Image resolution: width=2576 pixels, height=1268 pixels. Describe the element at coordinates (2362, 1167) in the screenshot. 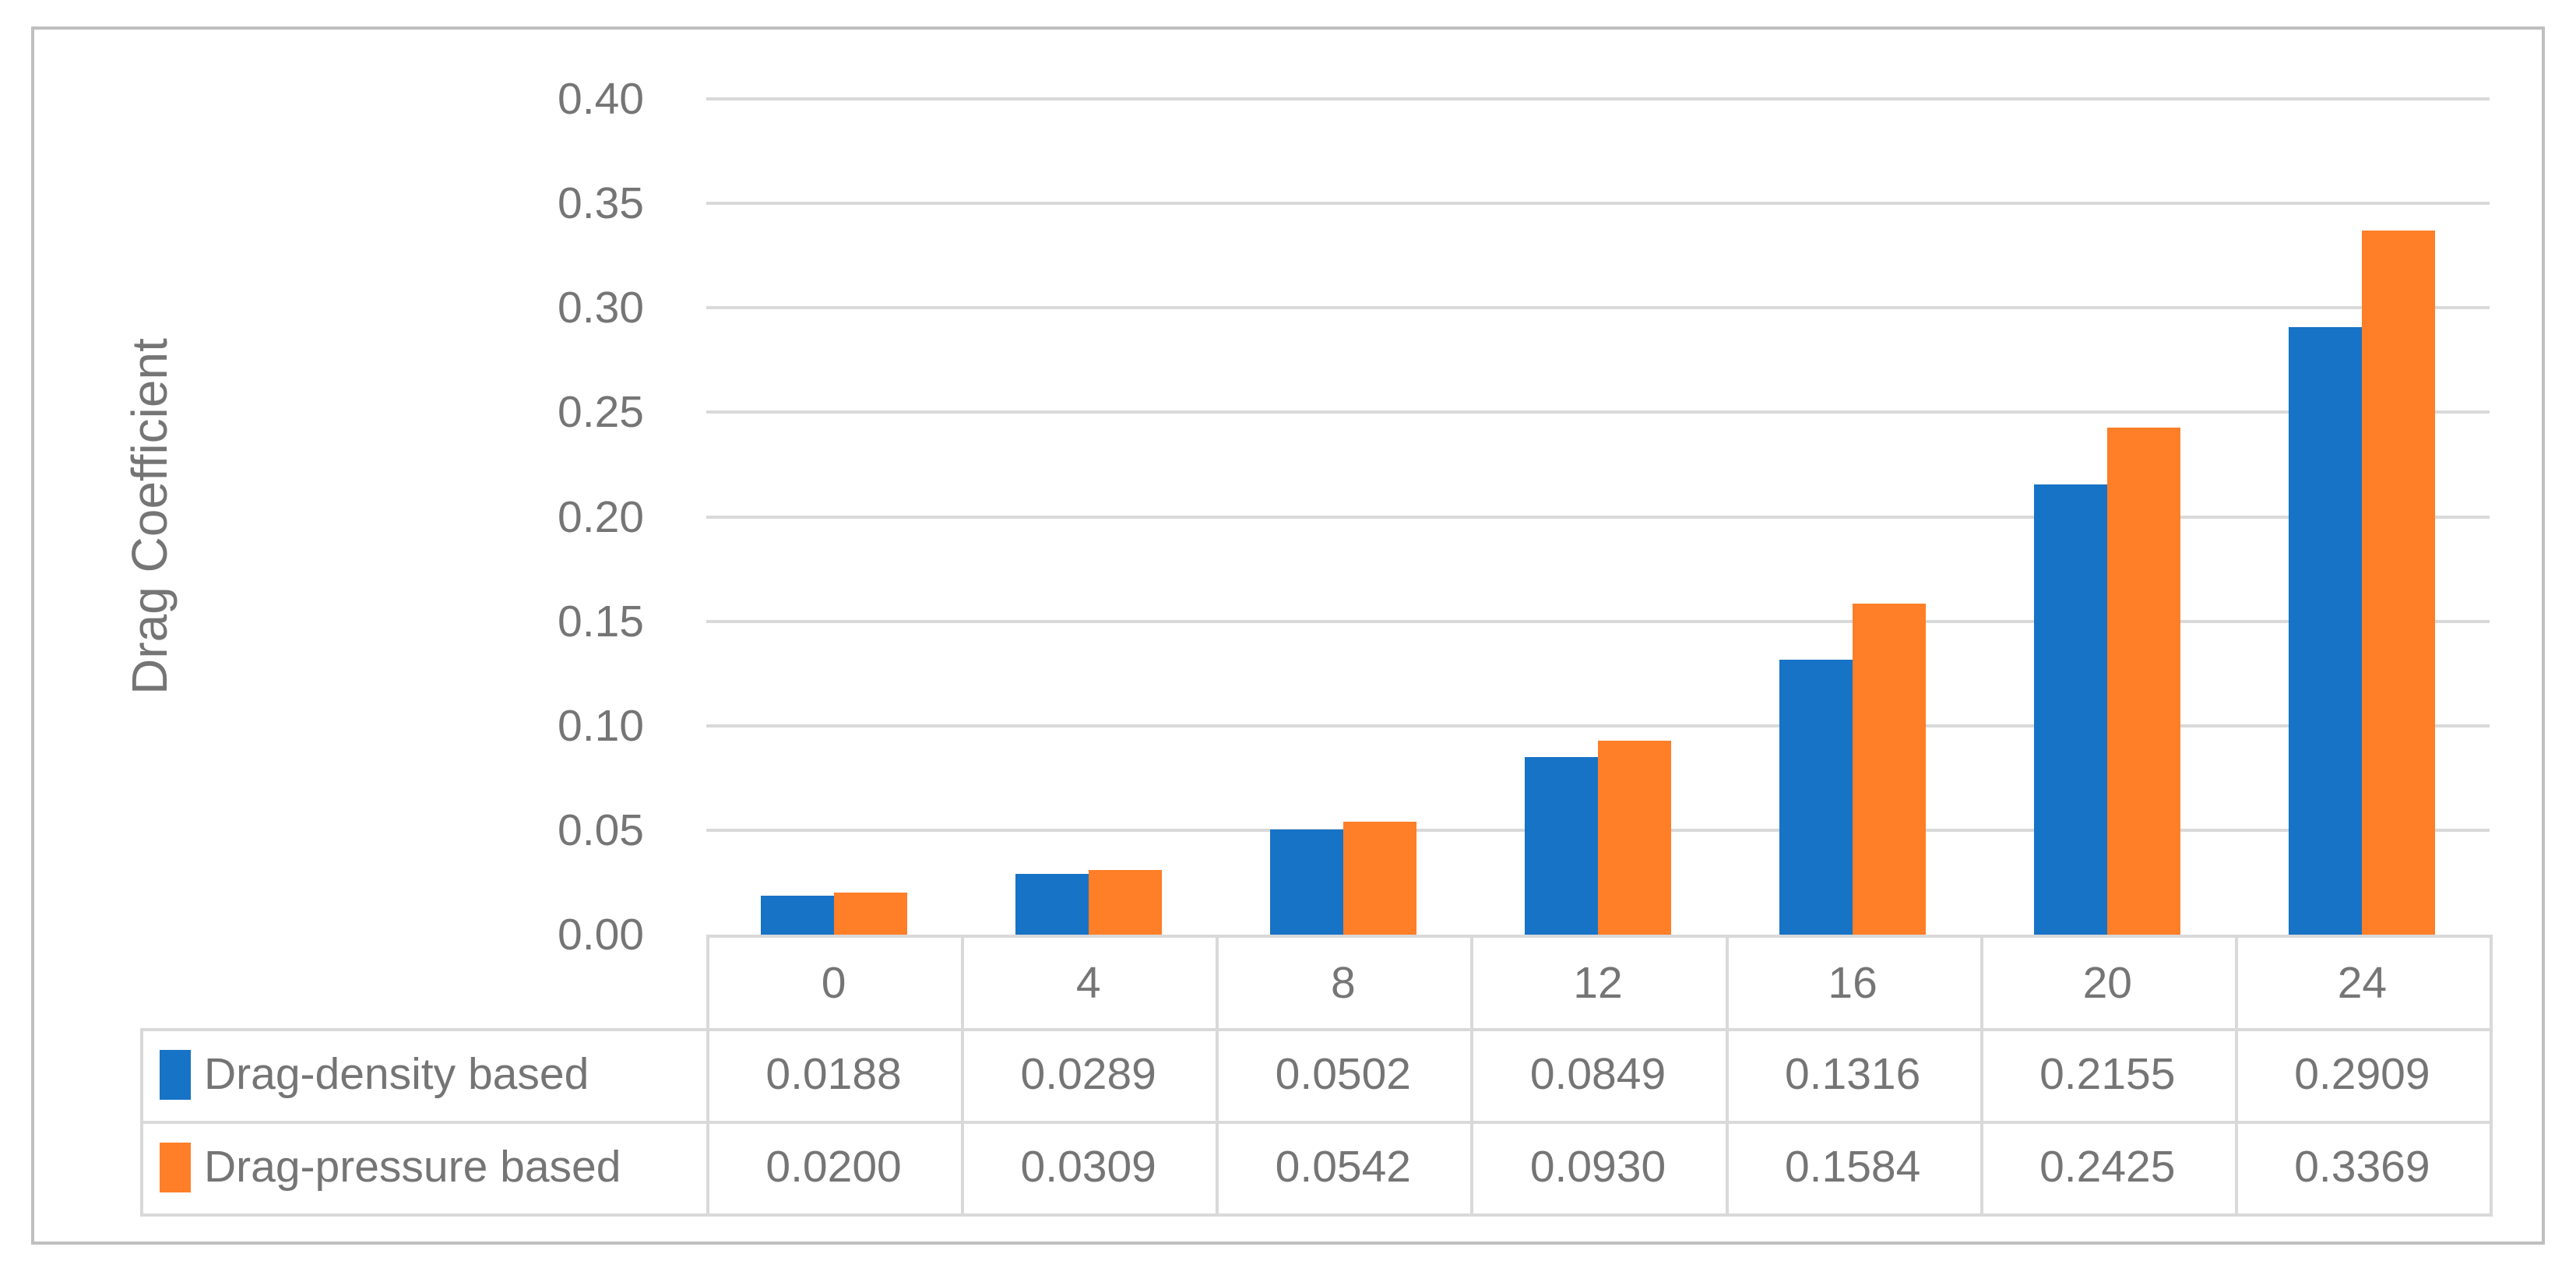

I see `value-cell-drag-pressure-based-24: 0.3369` at that location.